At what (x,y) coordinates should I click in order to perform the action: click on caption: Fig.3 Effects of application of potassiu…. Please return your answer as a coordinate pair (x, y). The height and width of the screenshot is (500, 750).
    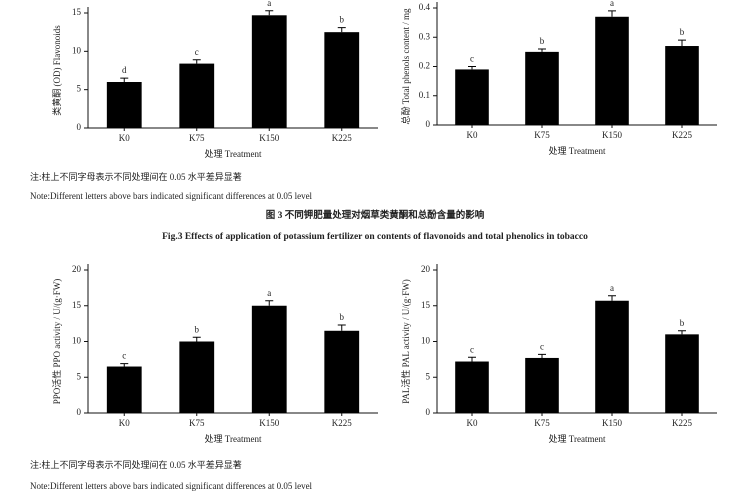
    Looking at the image, I should click on (375, 237).